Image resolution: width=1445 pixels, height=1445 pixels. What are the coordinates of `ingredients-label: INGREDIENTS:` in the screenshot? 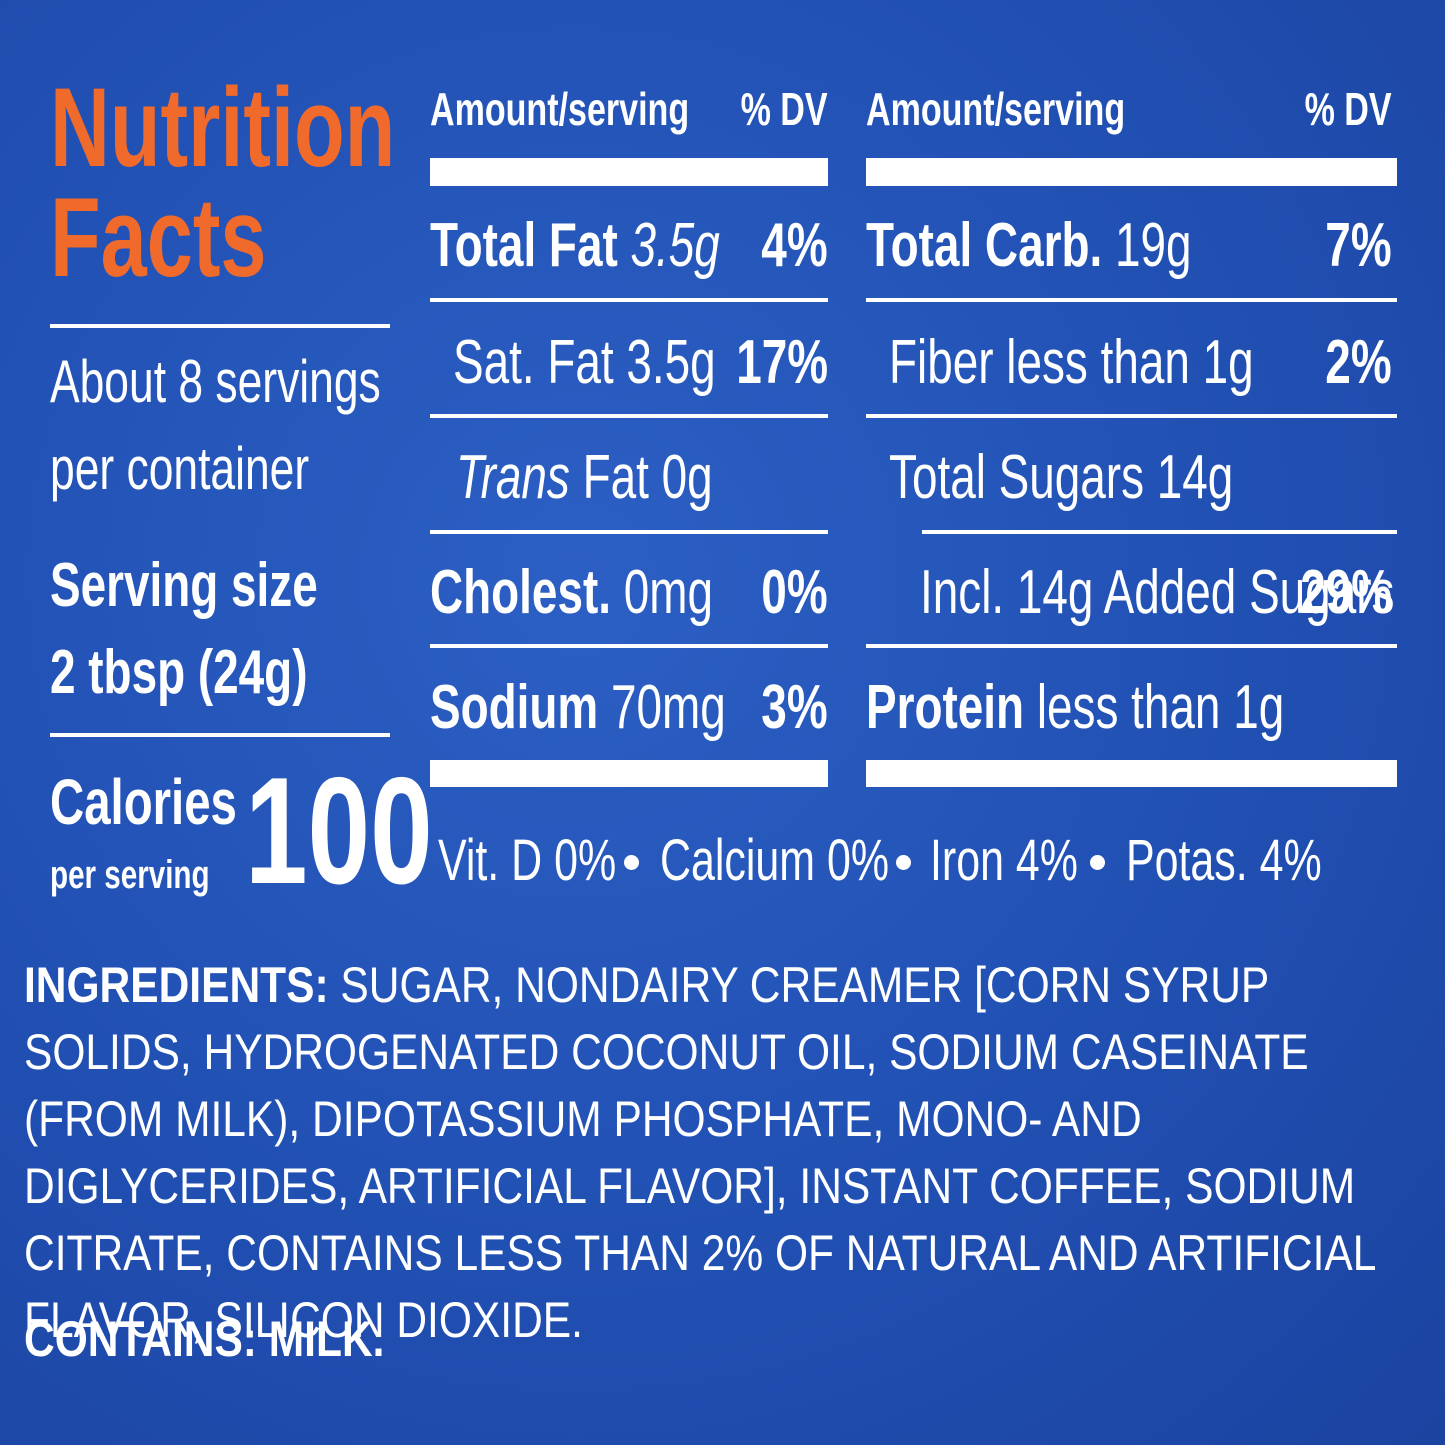 It's located at (176, 985).